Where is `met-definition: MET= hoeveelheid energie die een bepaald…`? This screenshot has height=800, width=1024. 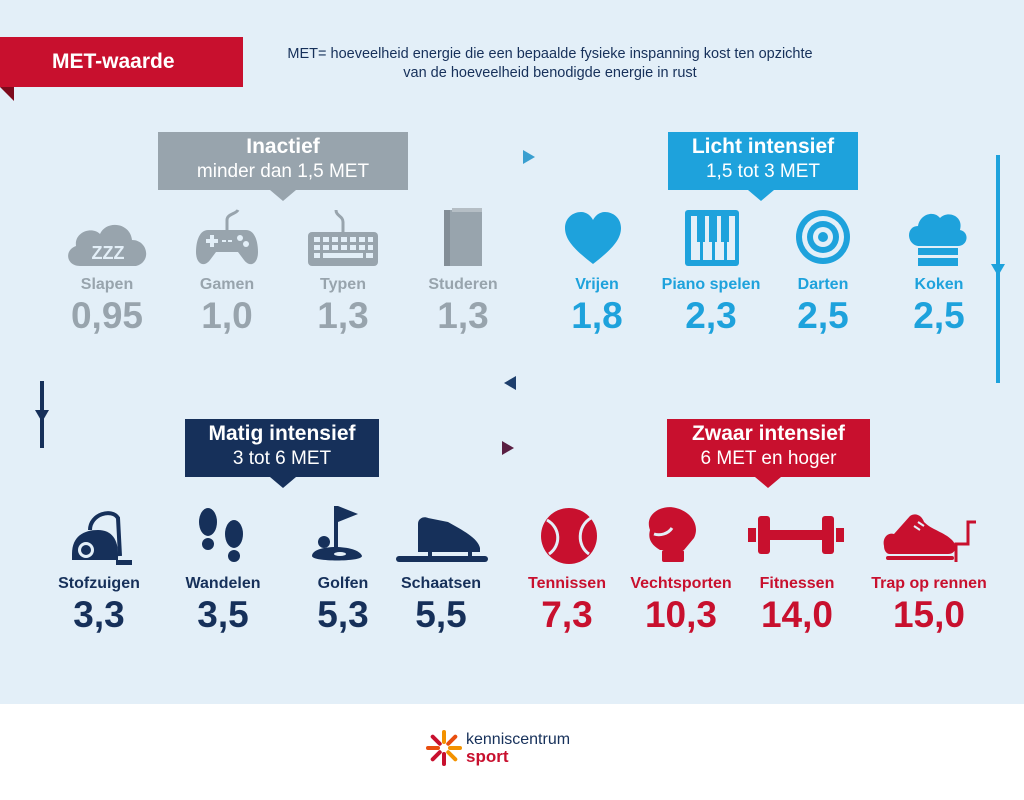
met-definition: MET= hoeveelheid energie die een bepaald… is located at coordinates (550, 64).